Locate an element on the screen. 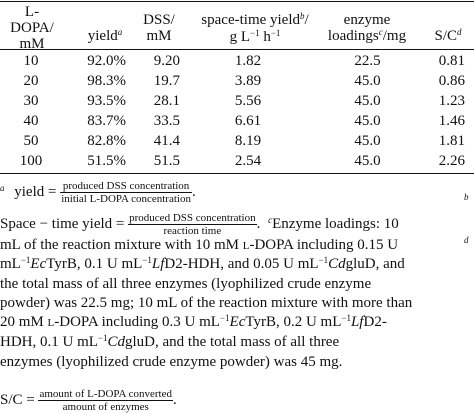  footnote-d-denominator: amount of enzymes is located at coordinates (105, 407).